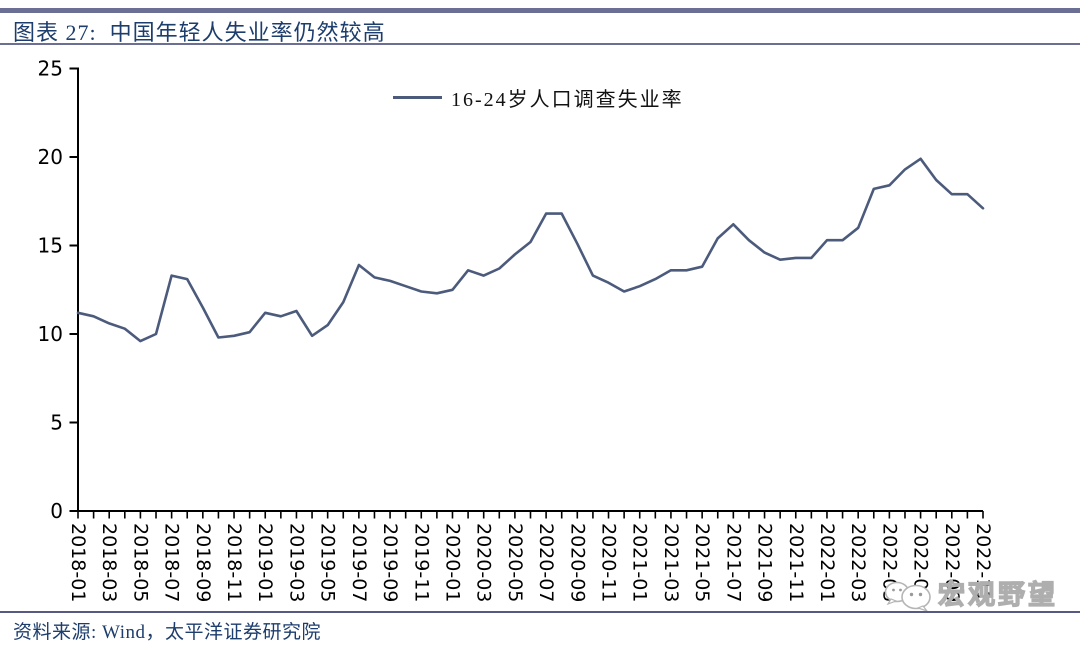 This screenshot has height=651, width=1080. I want to click on x-axis-tick-label: 2021-07, so click(733, 562).